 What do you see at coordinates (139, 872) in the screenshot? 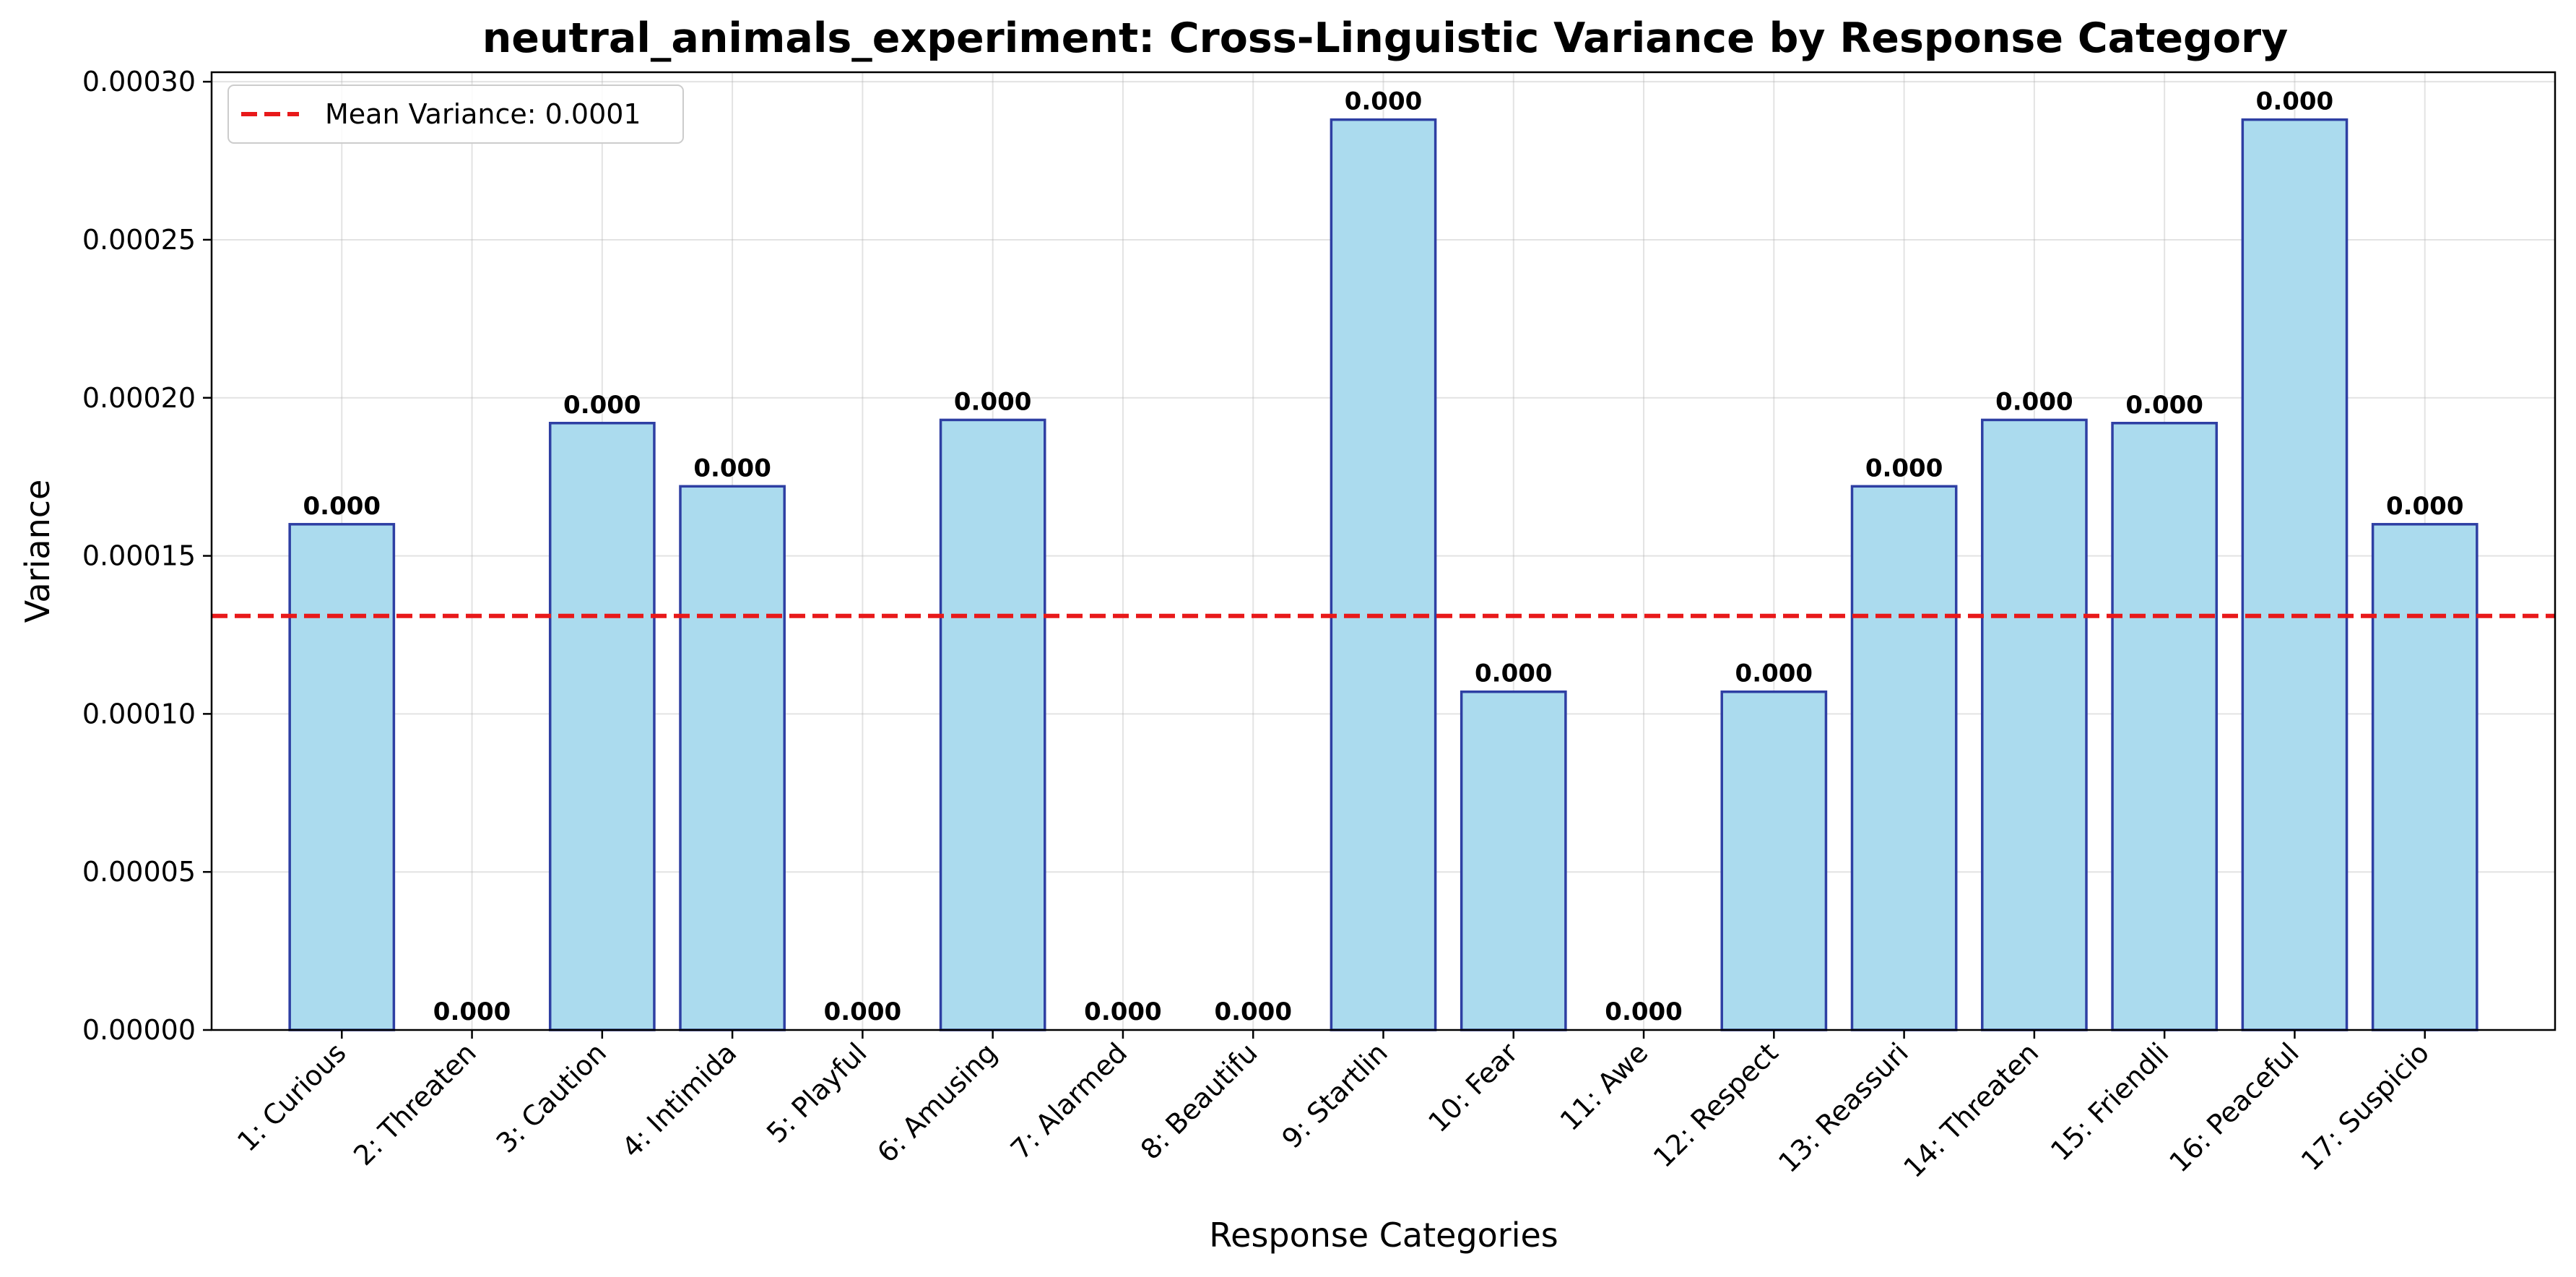
I see `y-tick-label: 0.00005` at bounding box center [139, 872].